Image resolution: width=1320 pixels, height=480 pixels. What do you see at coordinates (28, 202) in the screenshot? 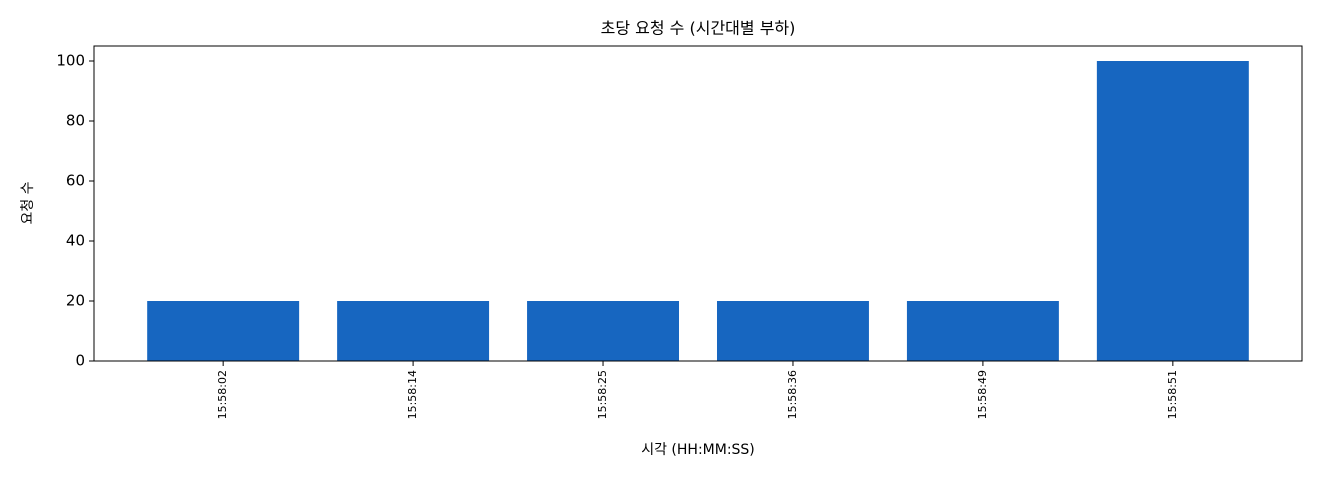
I see `y-axis-label: 요청 수` at bounding box center [28, 202].